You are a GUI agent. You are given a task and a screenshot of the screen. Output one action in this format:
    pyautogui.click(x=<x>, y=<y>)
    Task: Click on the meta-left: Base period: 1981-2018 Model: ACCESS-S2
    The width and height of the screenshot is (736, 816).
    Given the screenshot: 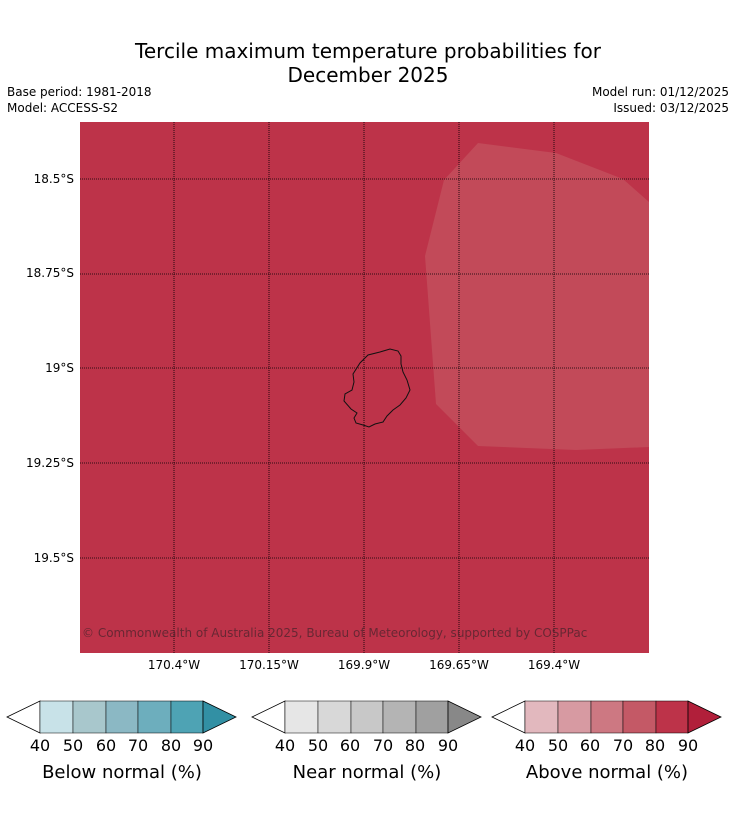 What is the action you would take?
    pyautogui.click(x=79, y=100)
    